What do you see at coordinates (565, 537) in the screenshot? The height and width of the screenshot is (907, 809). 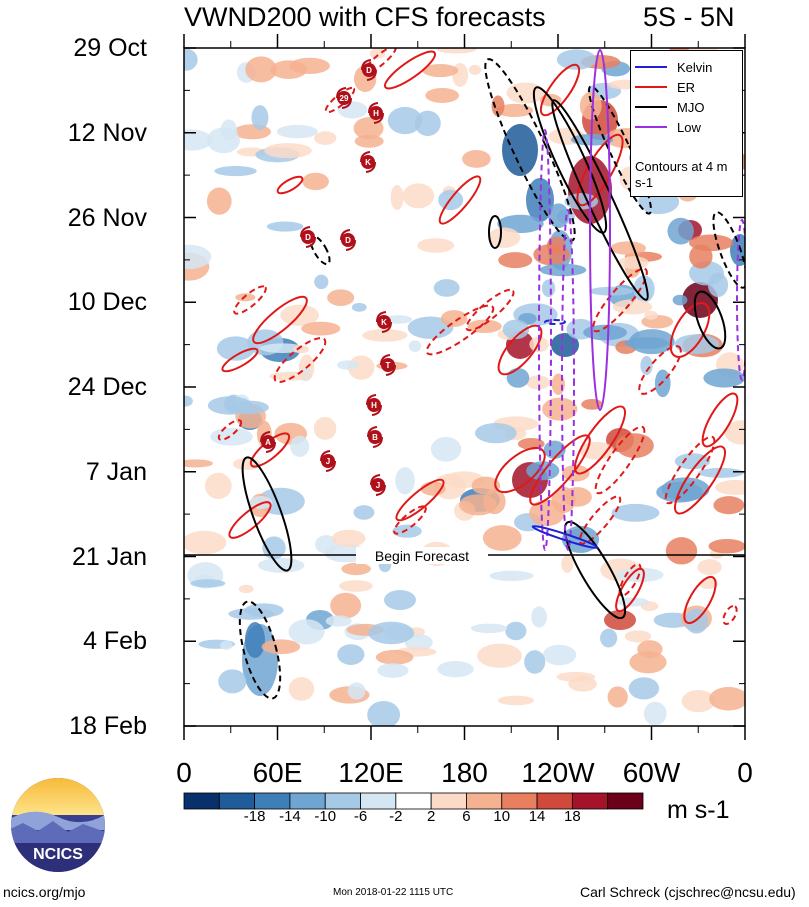 I see `kelvin-contour` at bounding box center [565, 537].